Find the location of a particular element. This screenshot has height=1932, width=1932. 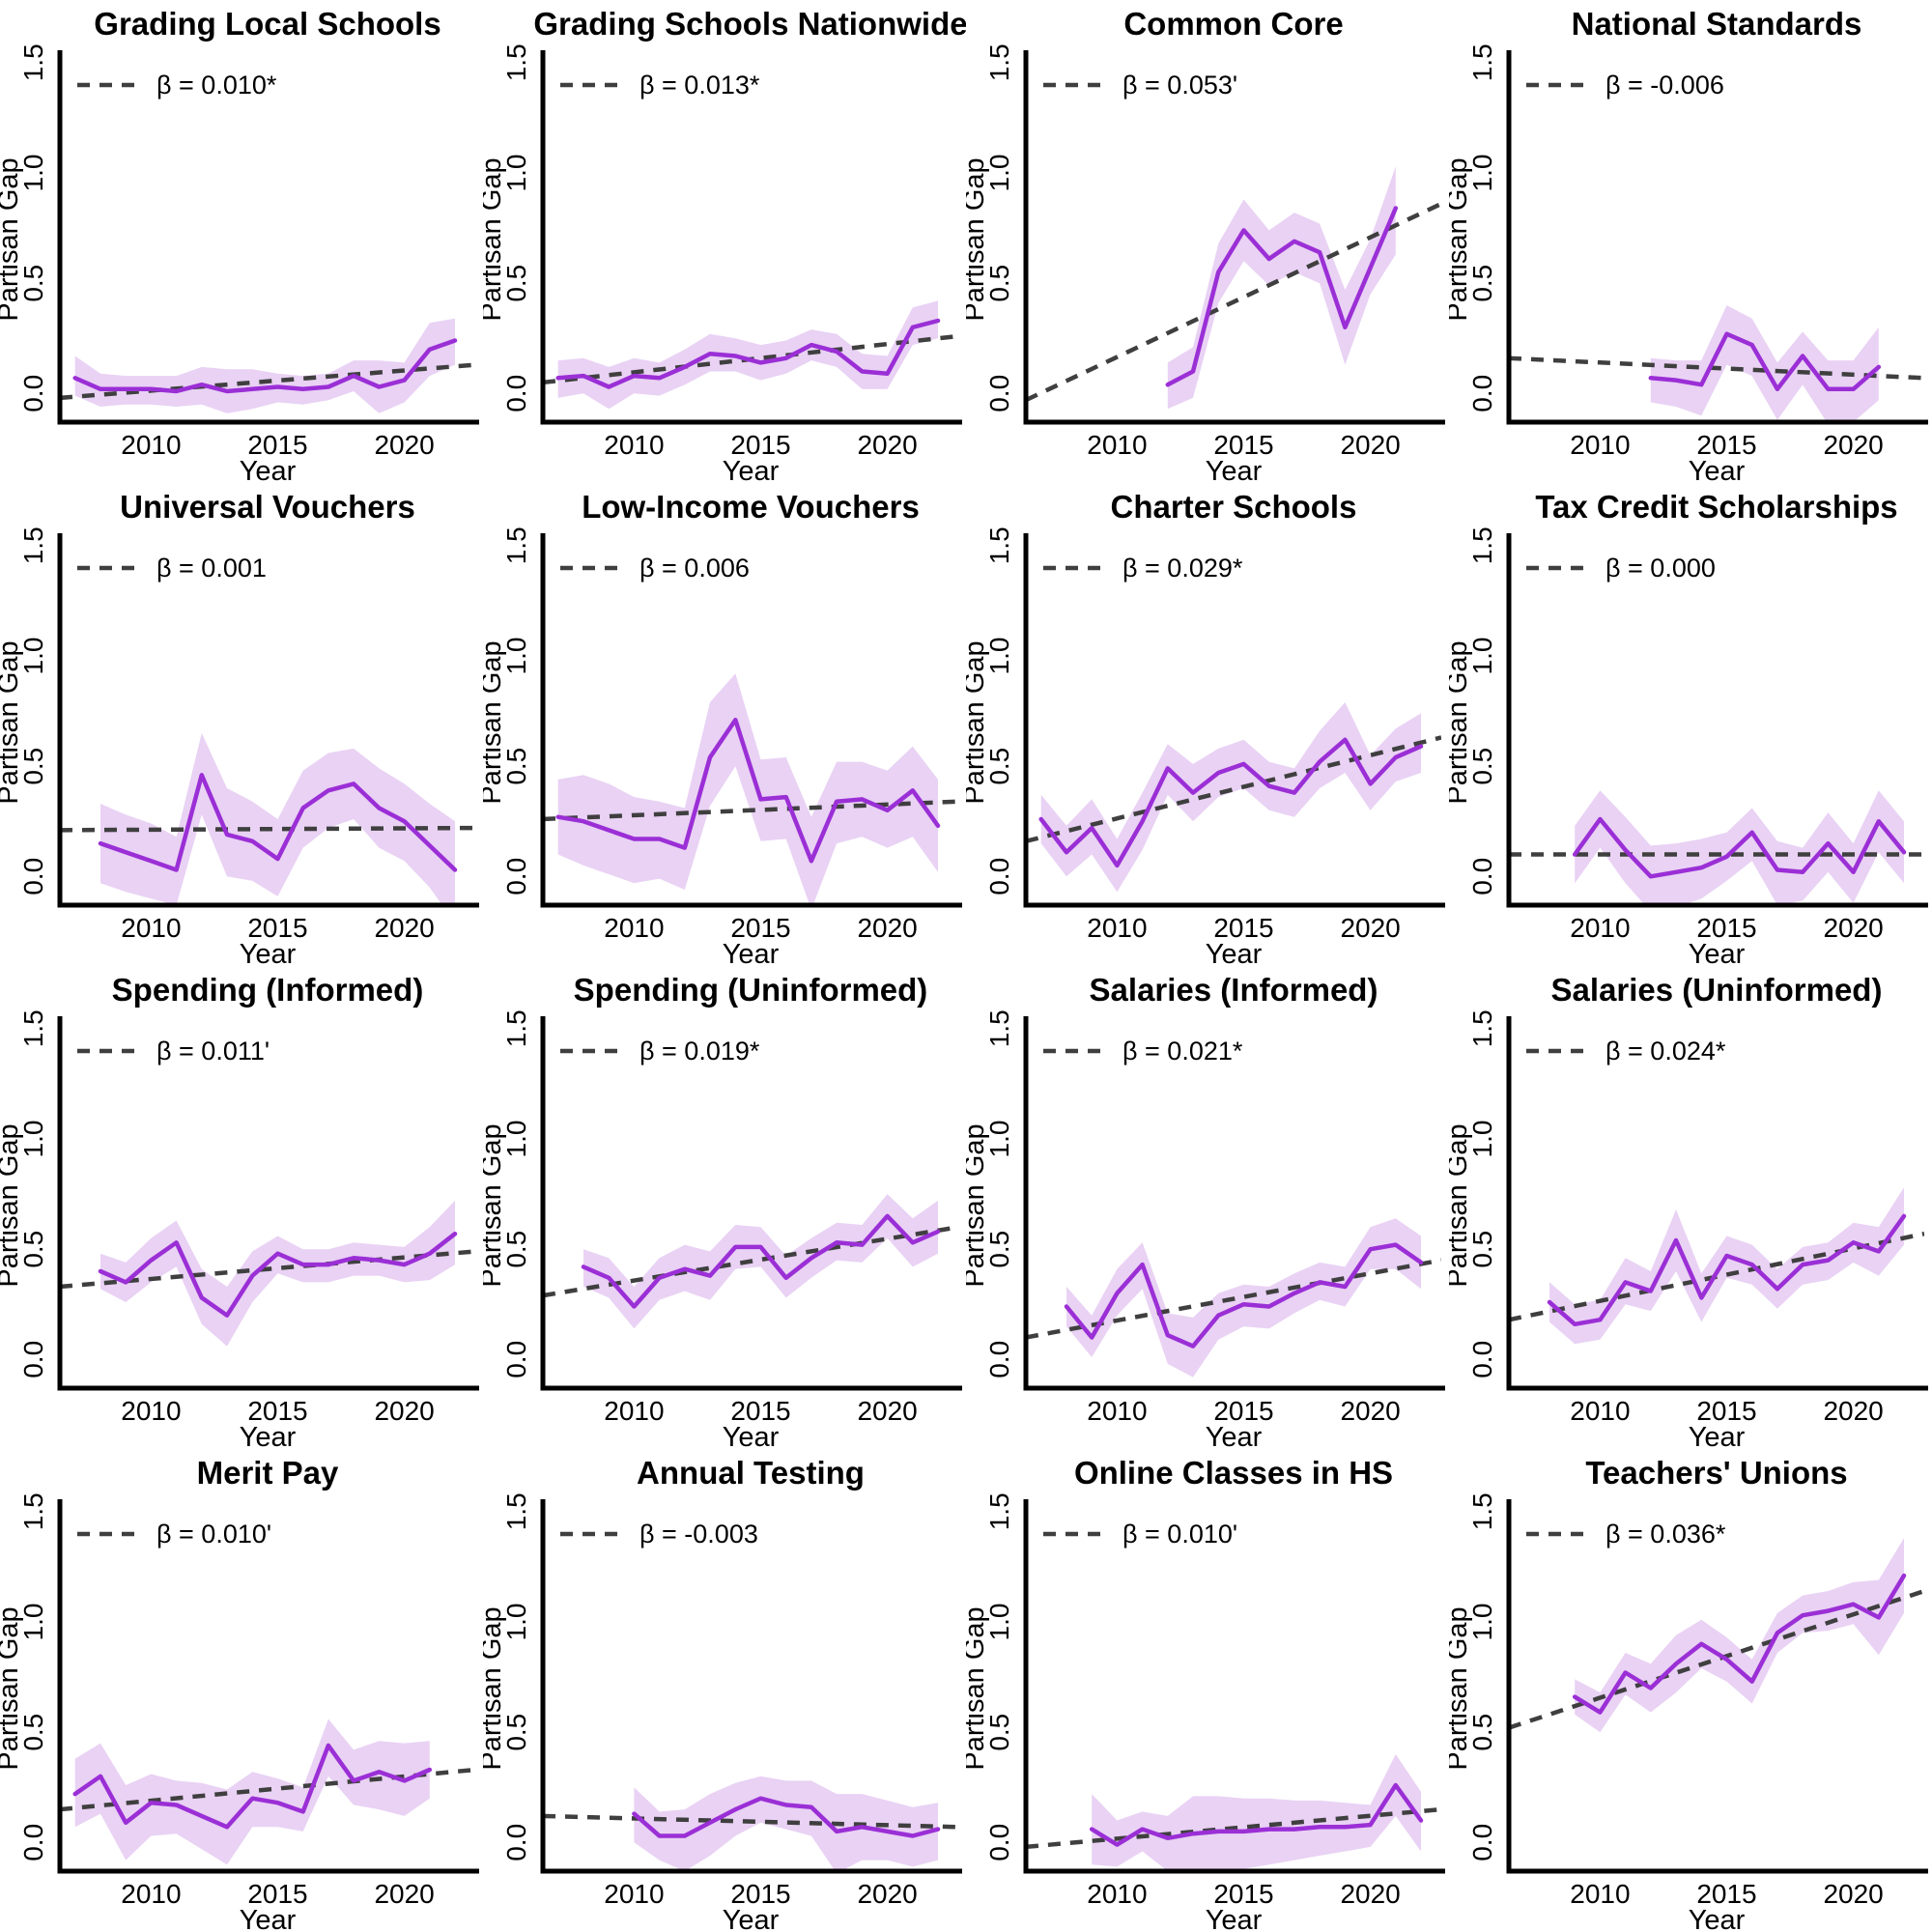

beta-label: β = 0.010' is located at coordinates (1179, 1534).